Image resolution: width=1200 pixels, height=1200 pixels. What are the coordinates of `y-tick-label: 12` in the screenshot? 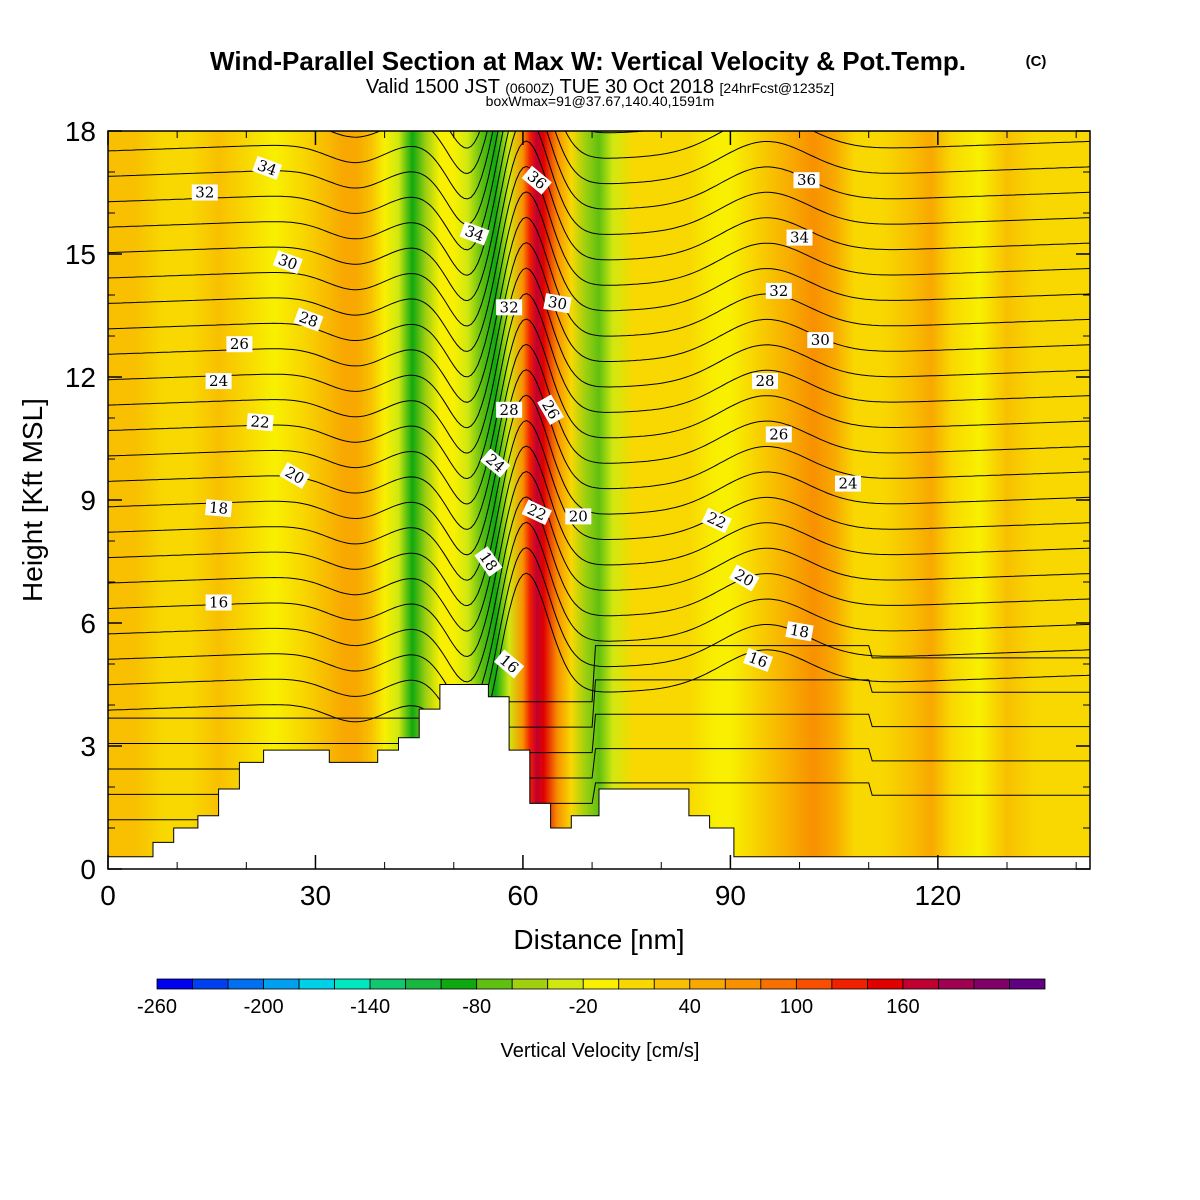 It's located at (80, 377).